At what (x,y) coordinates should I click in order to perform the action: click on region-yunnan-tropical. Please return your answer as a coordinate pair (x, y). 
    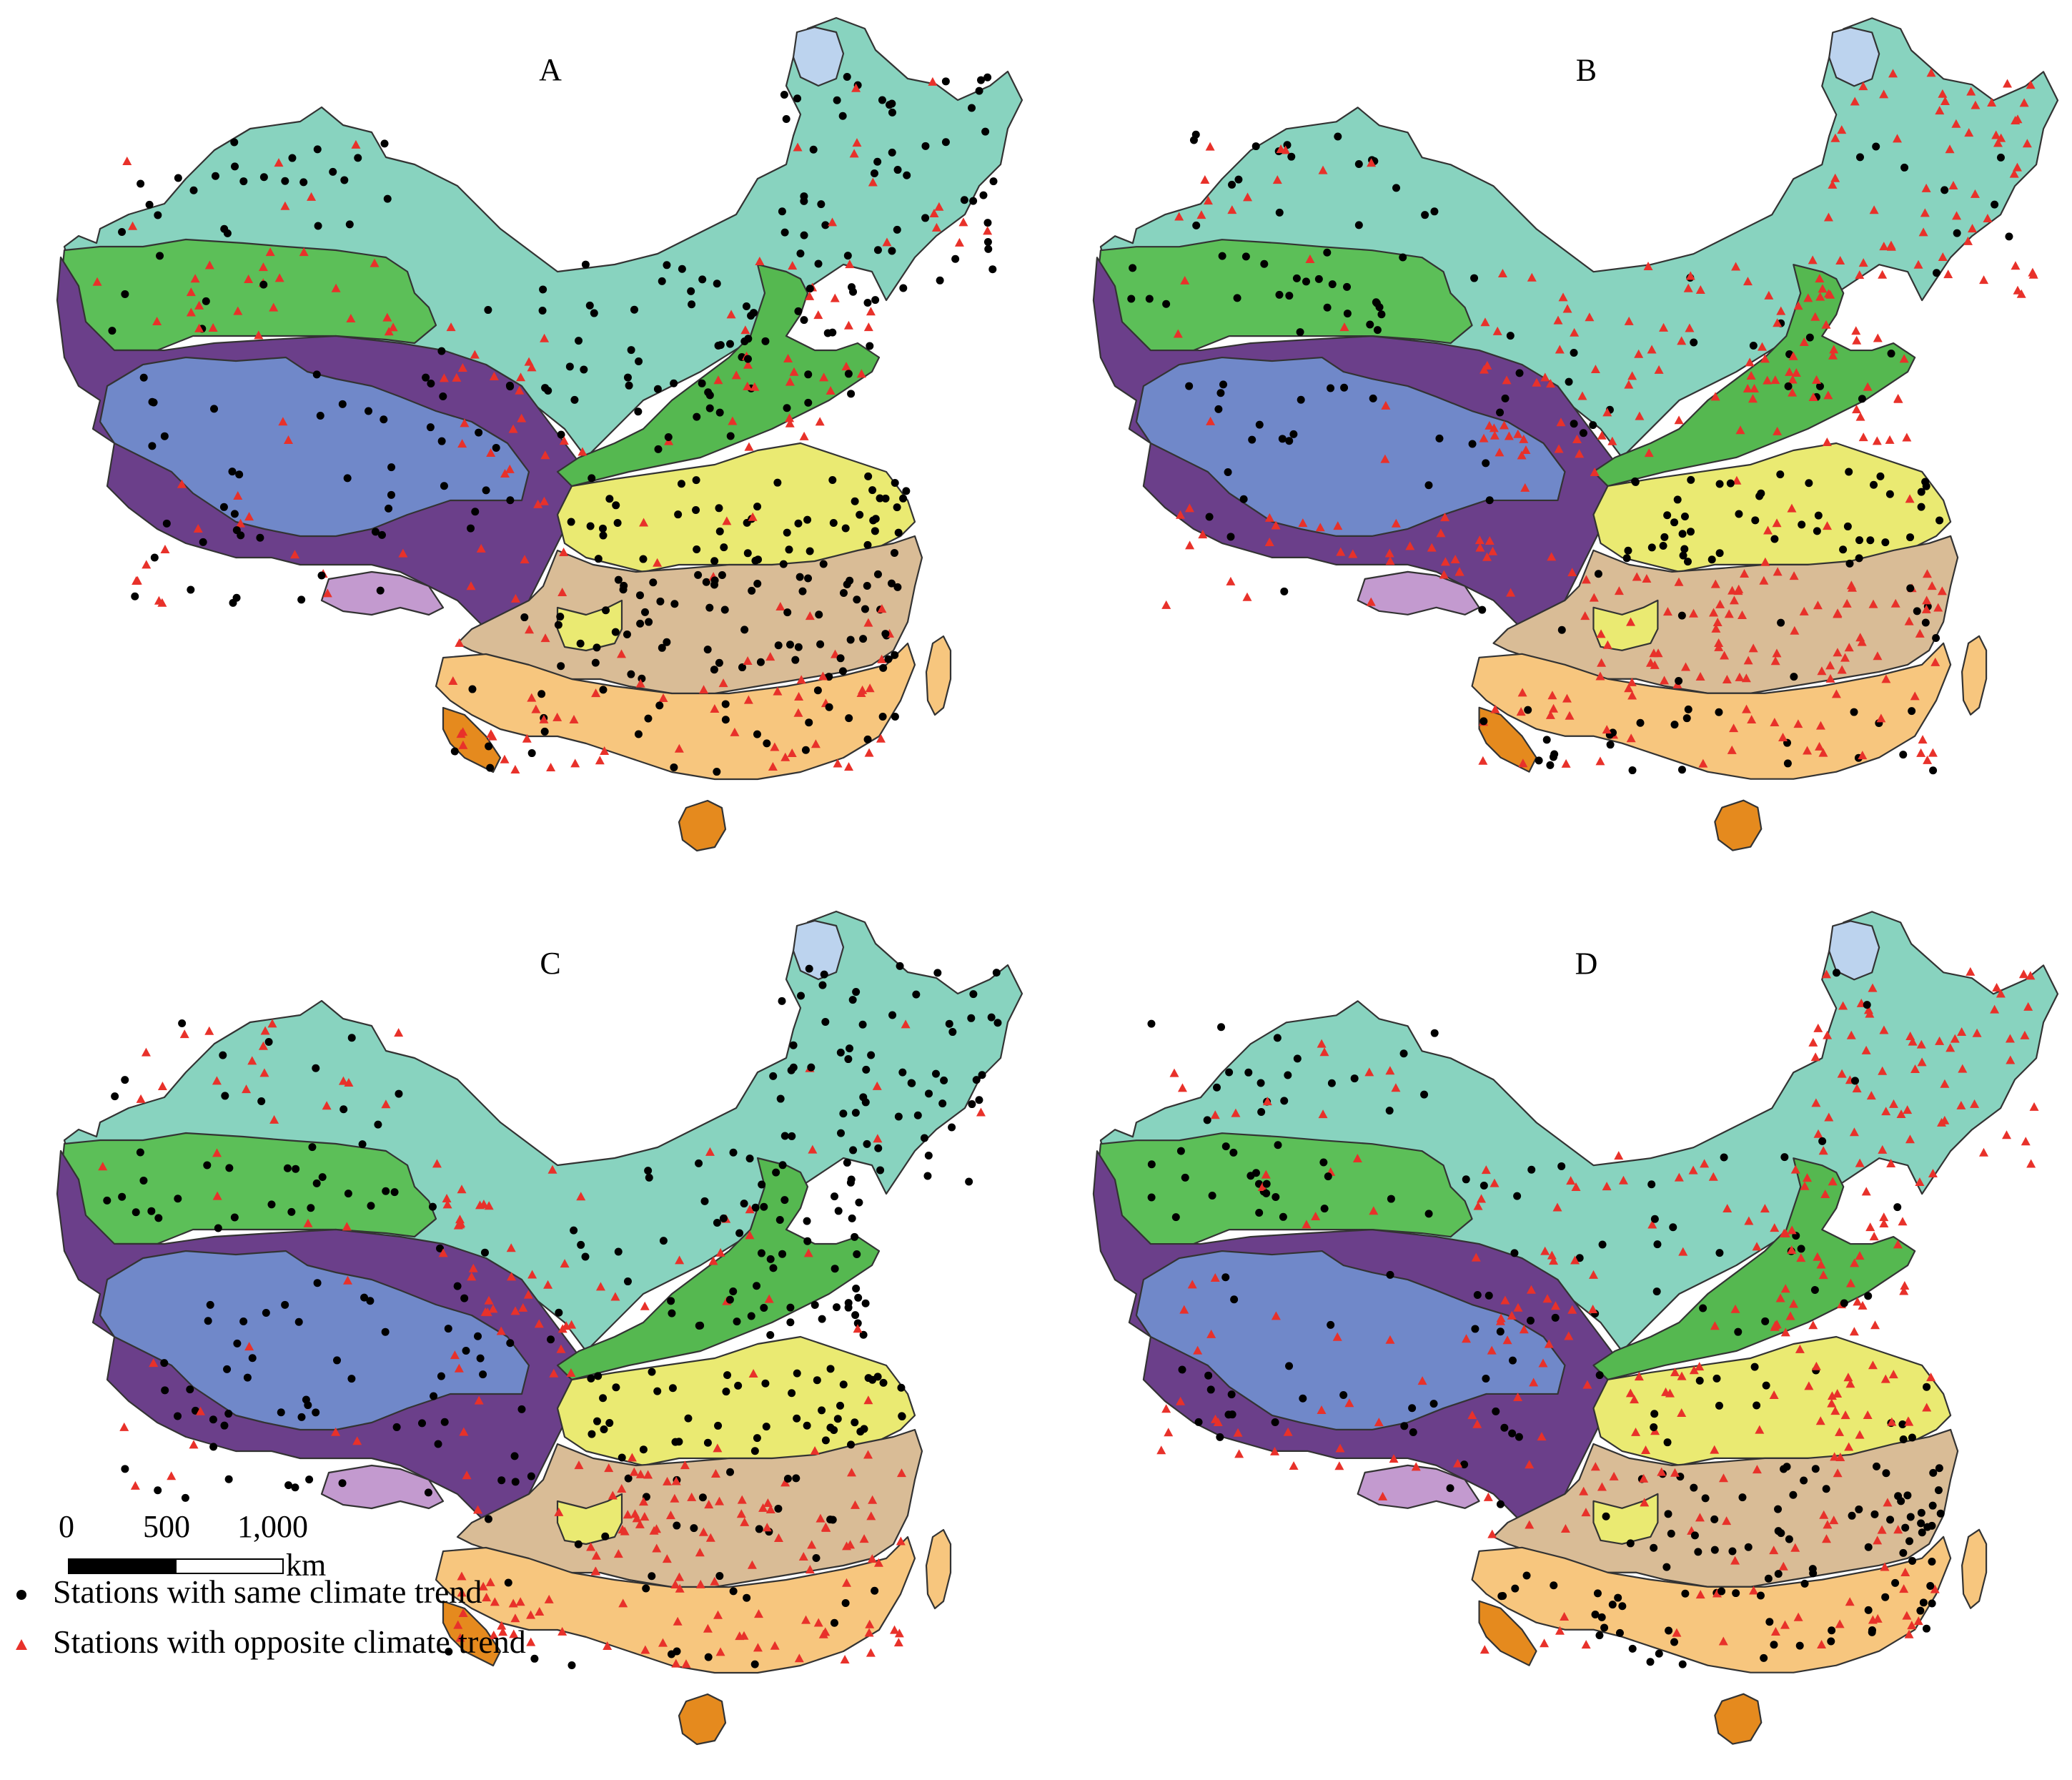
    Looking at the image, I should click on (472, 739).